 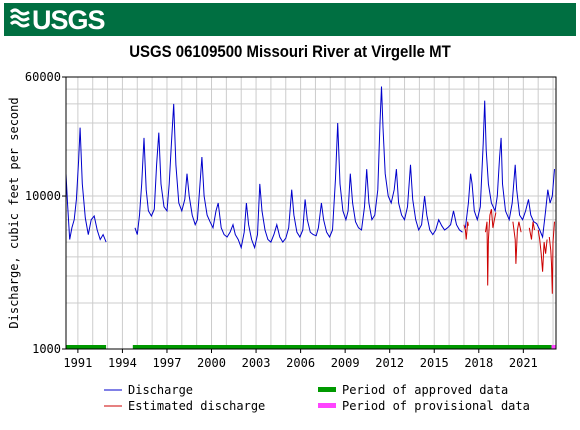 I want to click on legend-label: Estimated discharge, so click(x=196, y=406).